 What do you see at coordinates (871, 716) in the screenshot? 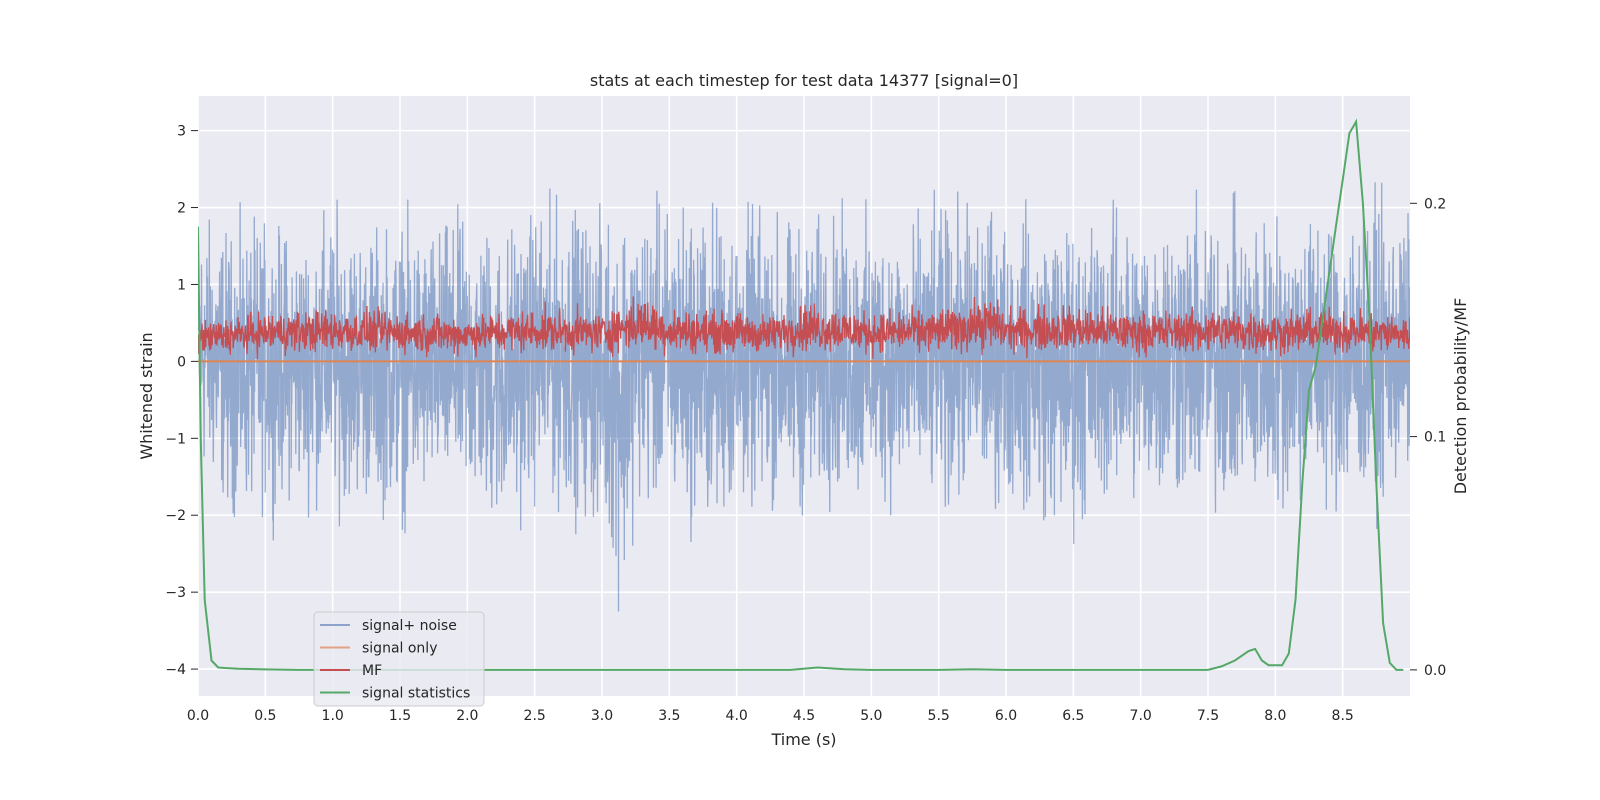
I see `x-tick-label: 5.0` at bounding box center [871, 716].